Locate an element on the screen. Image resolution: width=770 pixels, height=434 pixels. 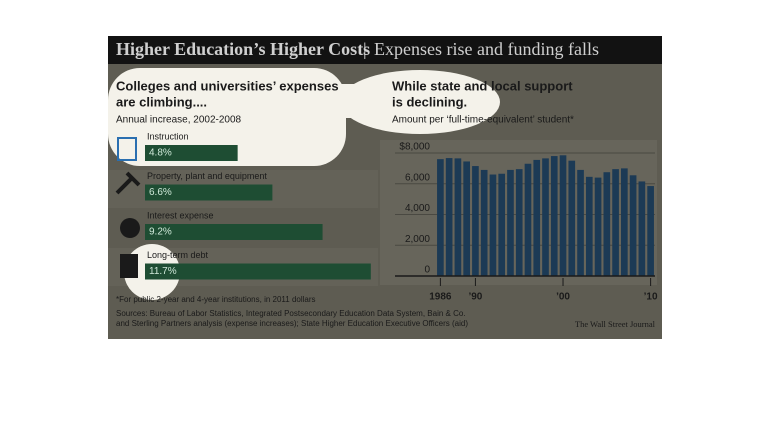
category-label: Instruction is located at coordinates (168, 136).